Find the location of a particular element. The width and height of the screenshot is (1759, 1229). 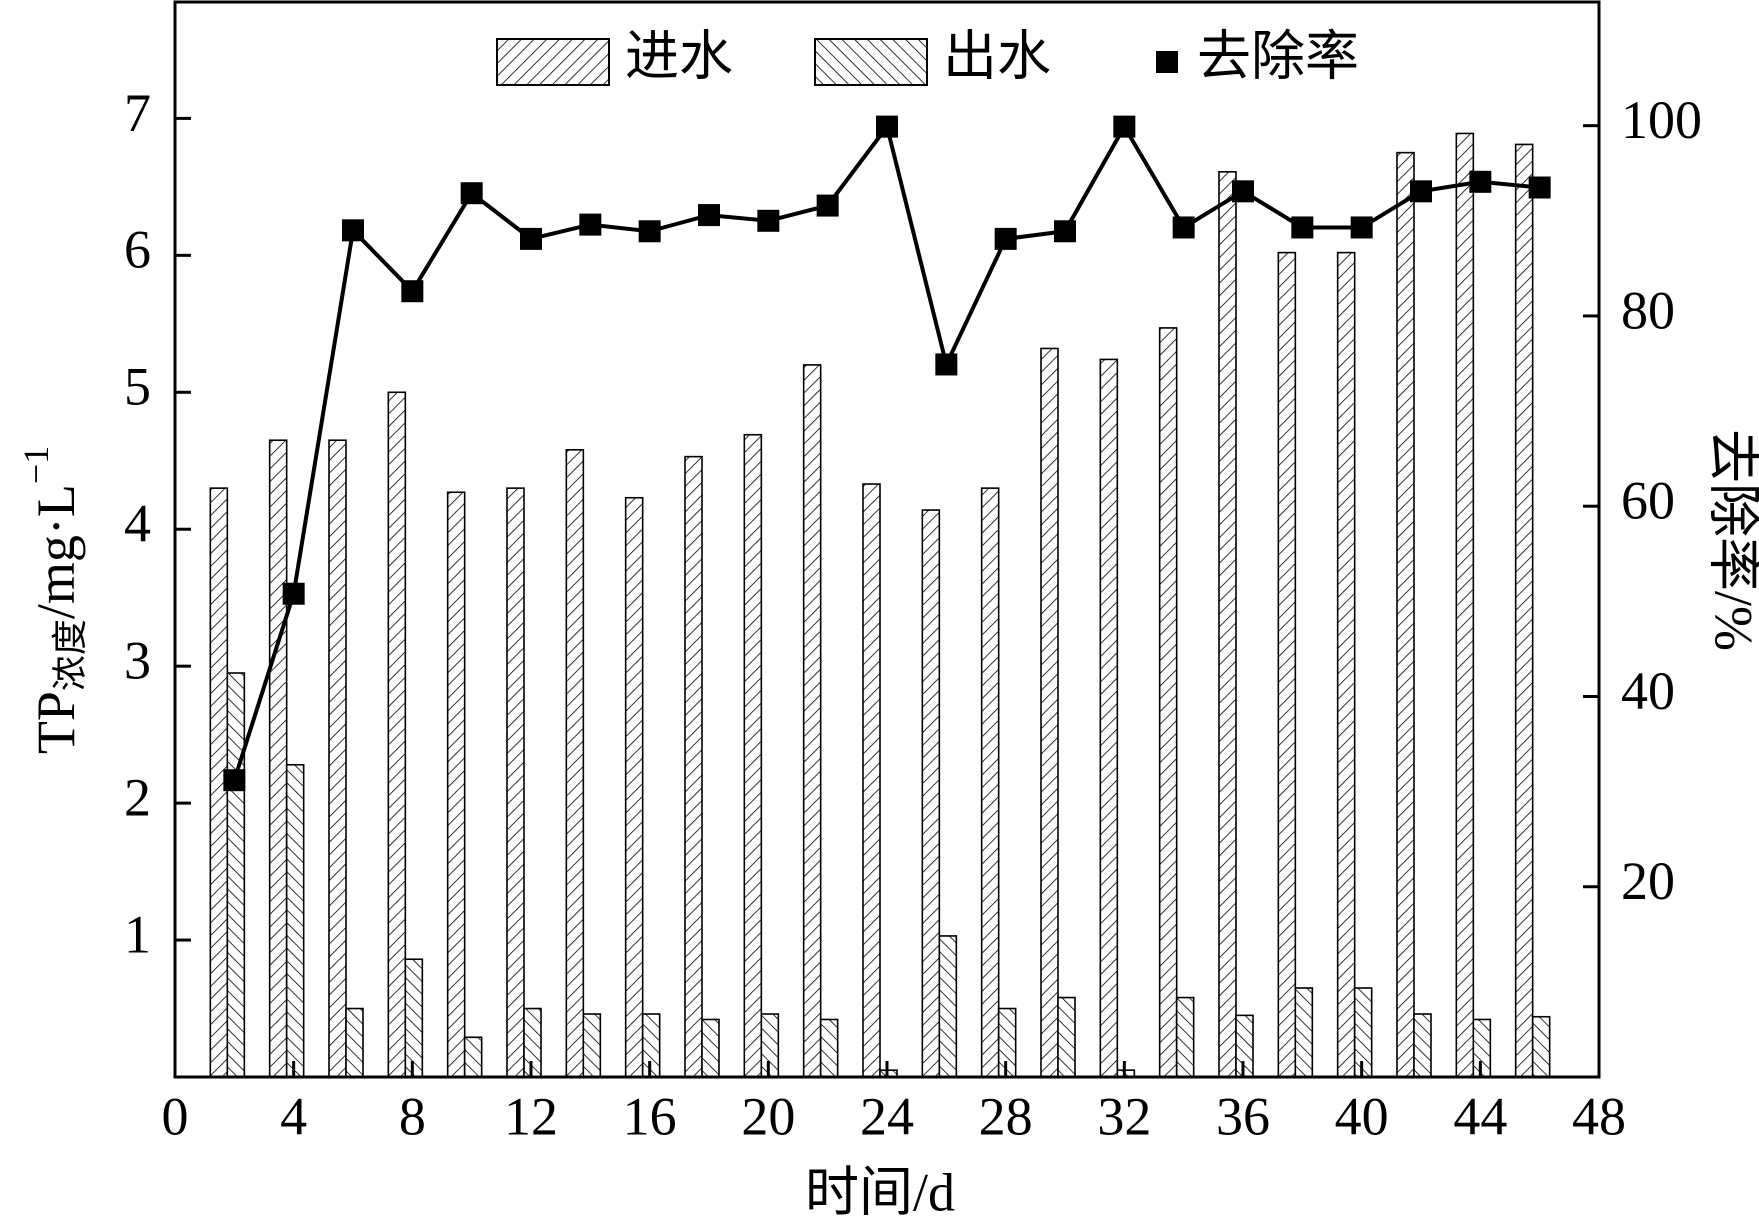

y2-axis-label: 去除率/% is located at coordinates (1731, 540).